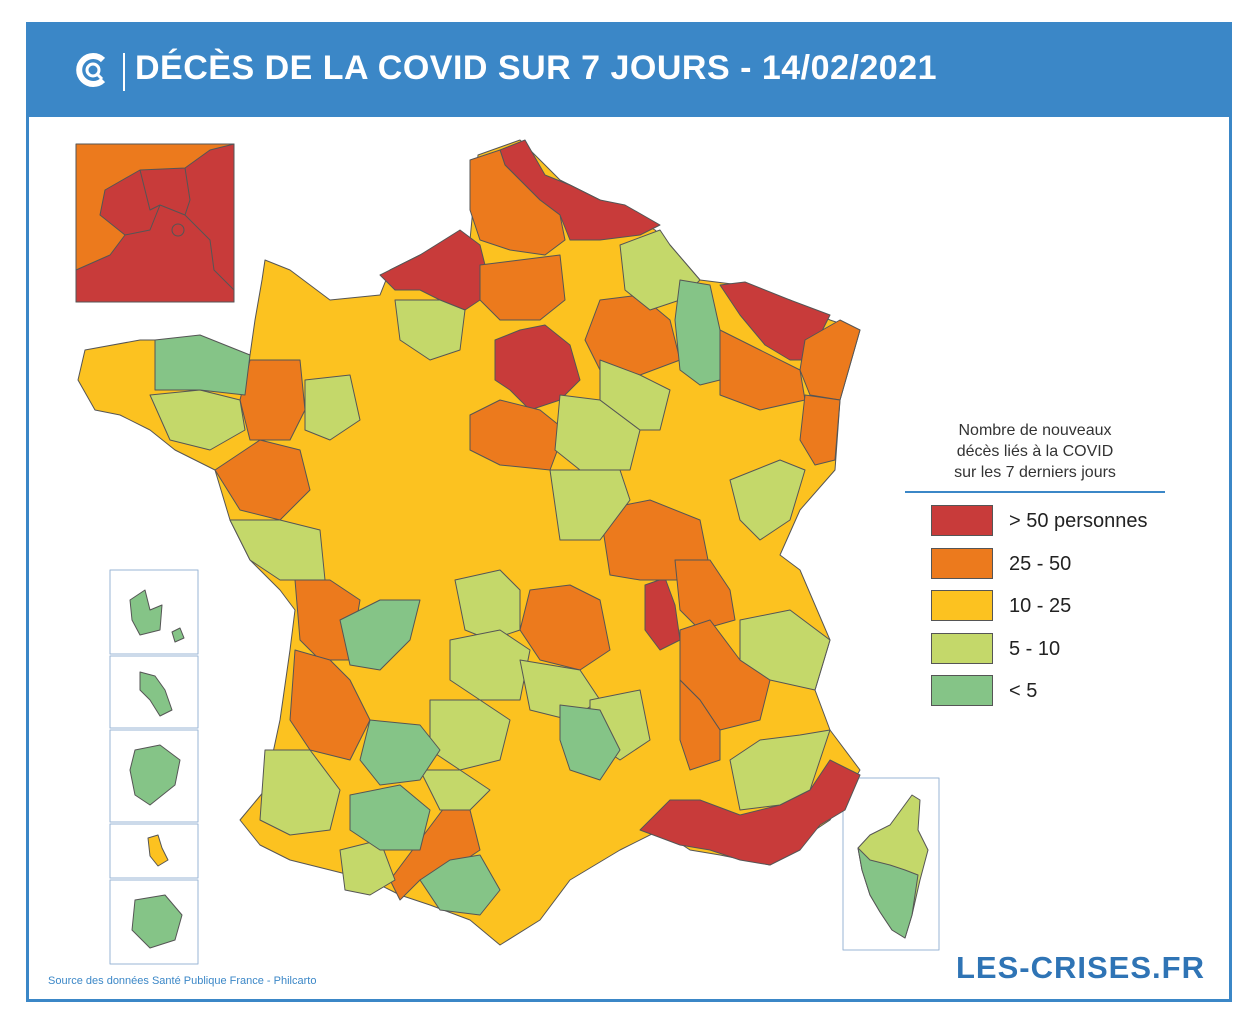 The image size is (1259, 1024). Describe the element at coordinates (820, 430) in the screenshot. I see `region-haut-rhin` at that location.